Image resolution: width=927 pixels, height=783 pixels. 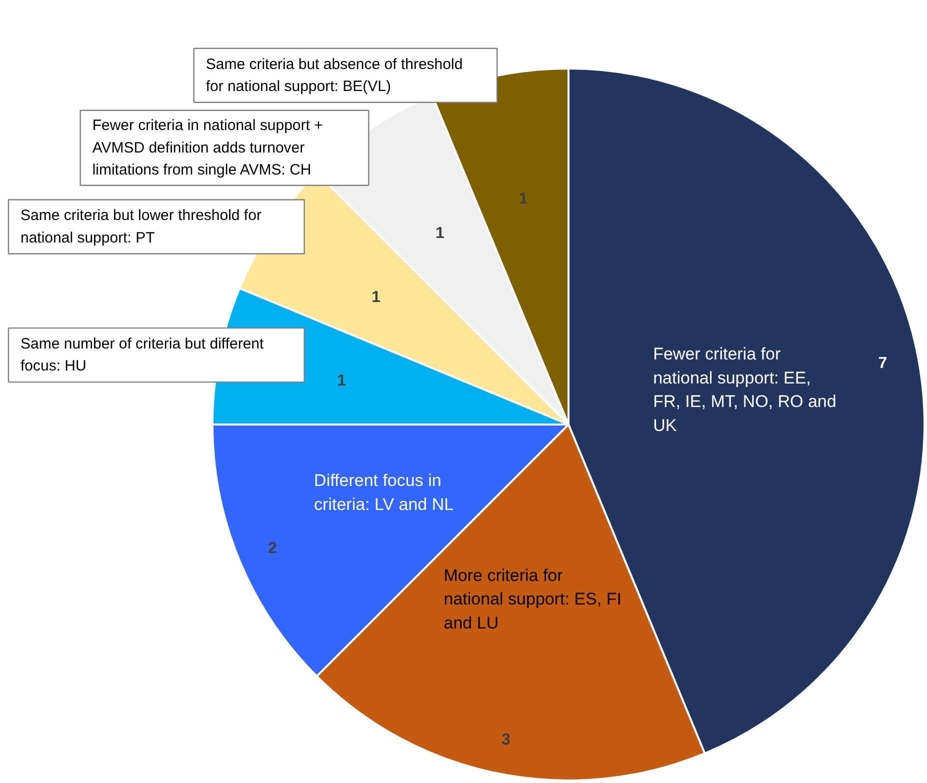 What do you see at coordinates (208, 147) in the screenshot?
I see `slice-label: Fewer criteria in national support + AVMSD definition adds turnover limitations from single AVMS: CH` at bounding box center [208, 147].